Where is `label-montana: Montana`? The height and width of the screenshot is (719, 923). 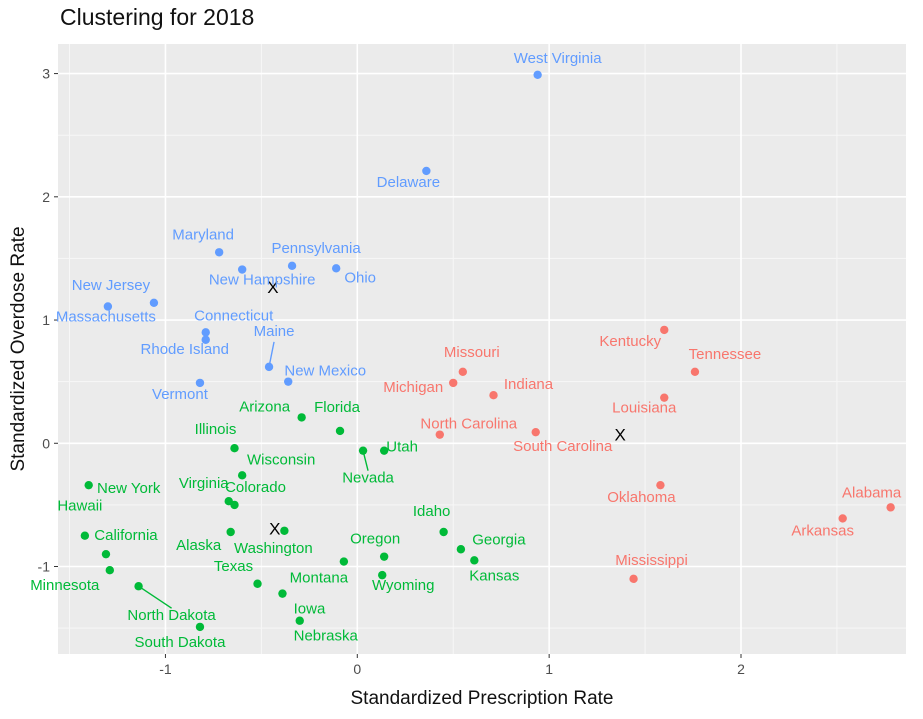 label-montana: Montana is located at coordinates (319, 578).